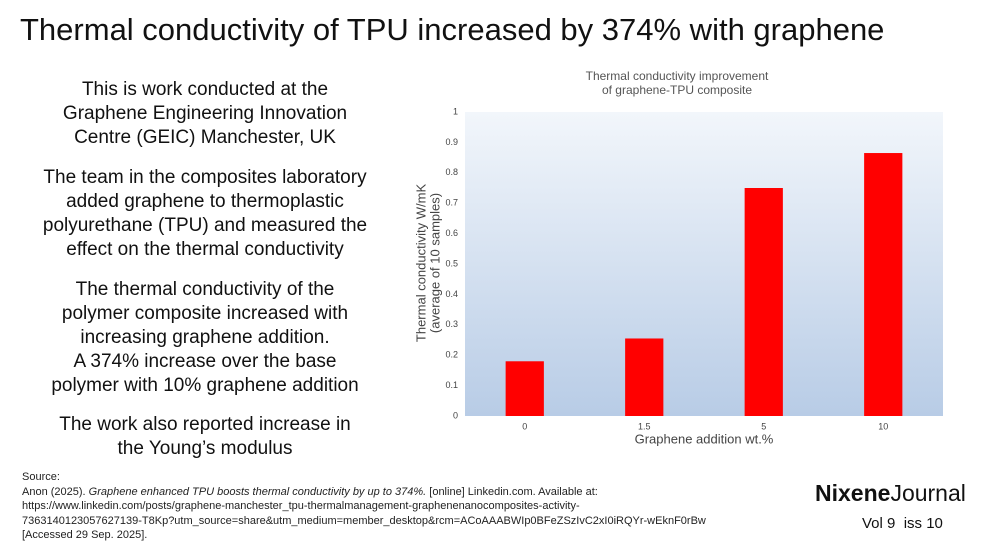  I want to click on y-tick-label: 0.8, so click(451, 172).